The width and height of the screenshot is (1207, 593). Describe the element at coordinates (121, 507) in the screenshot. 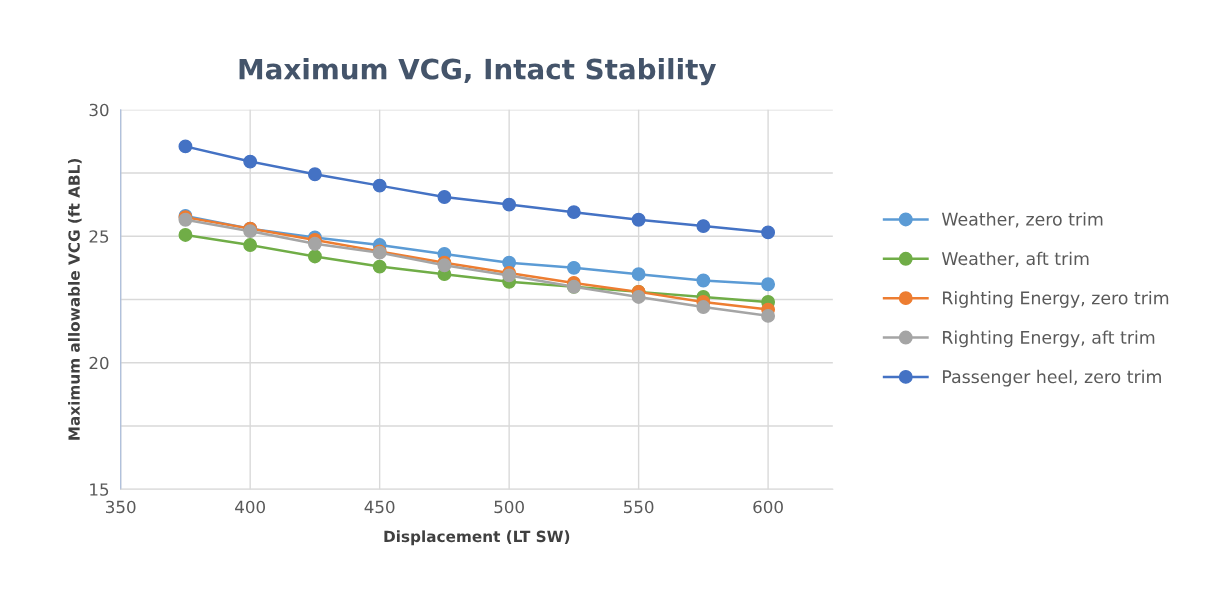

I see `x-tick-label: 350` at that location.